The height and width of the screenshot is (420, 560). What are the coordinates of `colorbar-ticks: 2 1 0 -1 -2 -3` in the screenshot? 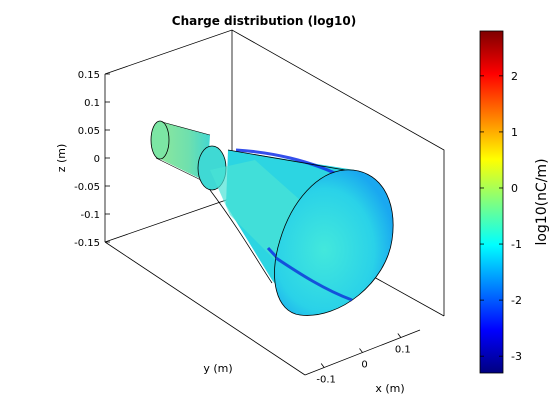 It's located at (501, 216).